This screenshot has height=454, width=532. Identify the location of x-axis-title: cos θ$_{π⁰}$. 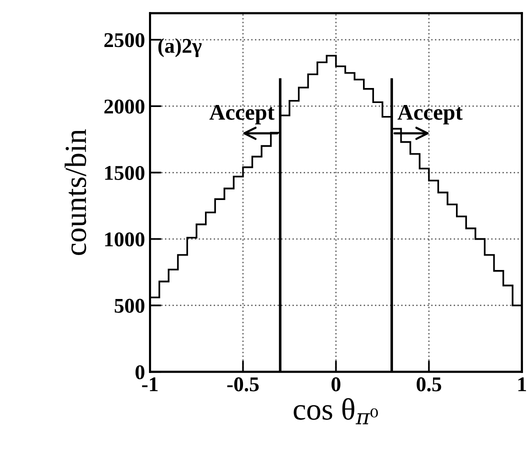
(336, 411).